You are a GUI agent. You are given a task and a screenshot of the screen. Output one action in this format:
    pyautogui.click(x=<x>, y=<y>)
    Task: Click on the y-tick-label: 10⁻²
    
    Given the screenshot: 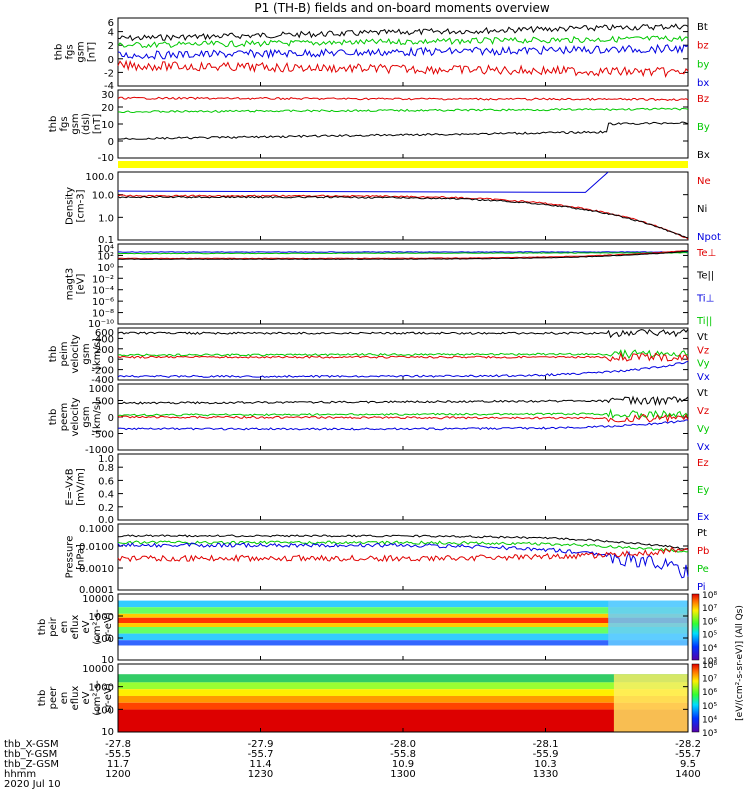 What is the action you would take?
    pyautogui.click(x=103, y=279)
    